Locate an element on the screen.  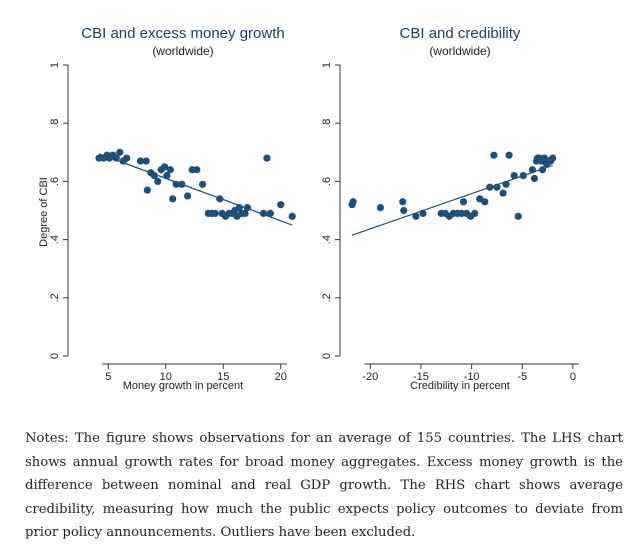
x-tick-label: 0 is located at coordinates (573, 377).